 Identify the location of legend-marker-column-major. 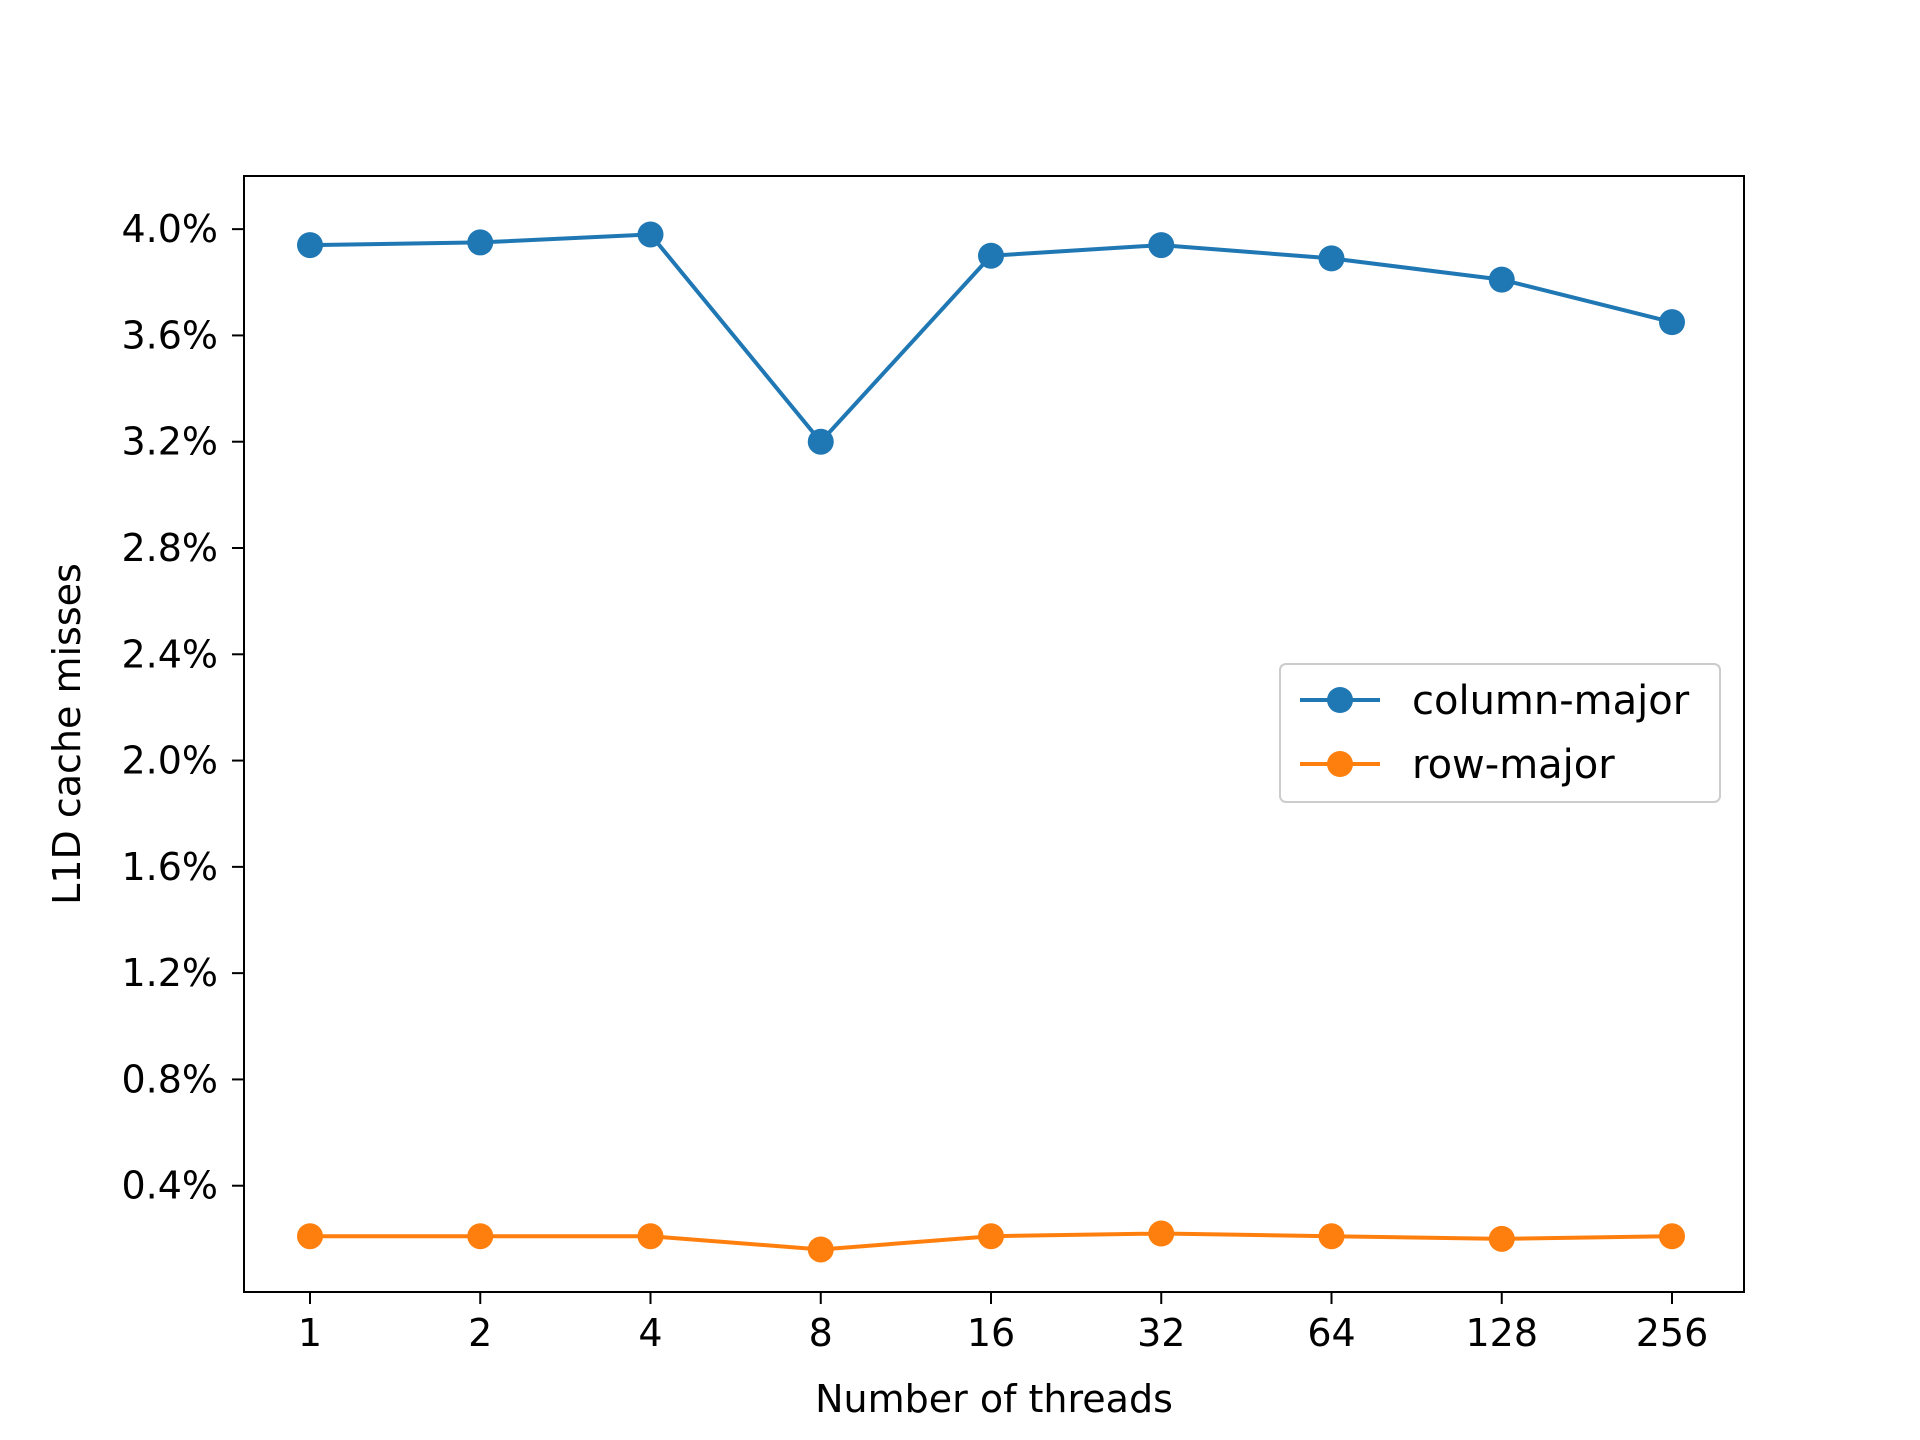
(1340, 700).